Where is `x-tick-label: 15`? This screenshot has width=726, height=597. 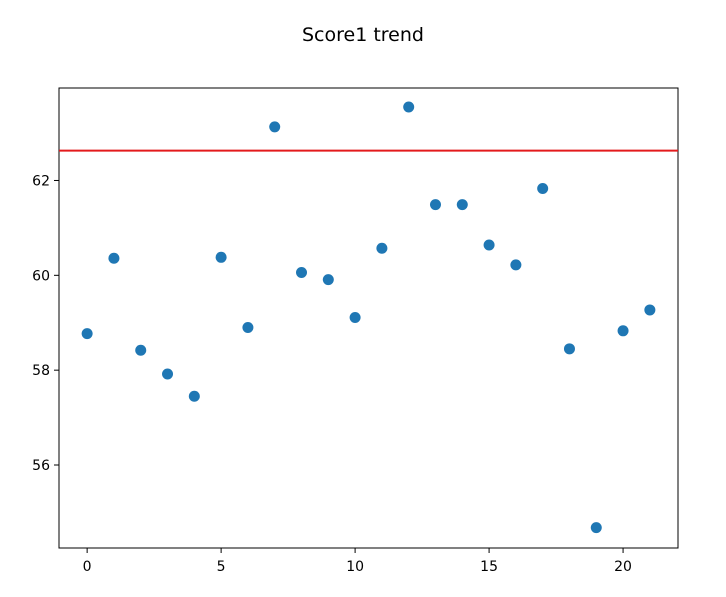 x-tick-label: 15 is located at coordinates (489, 567).